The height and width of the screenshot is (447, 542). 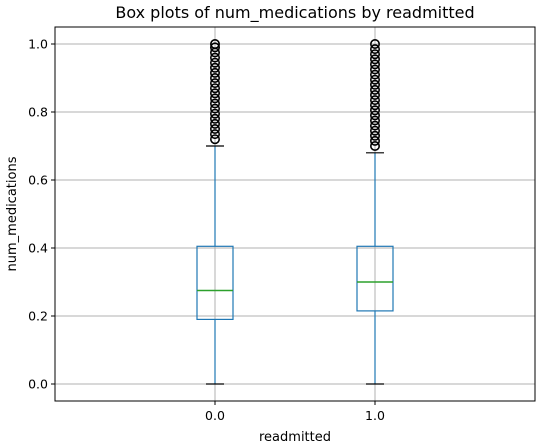 I want to click on y-tick-label: 0.4, so click(x=38, y=248).